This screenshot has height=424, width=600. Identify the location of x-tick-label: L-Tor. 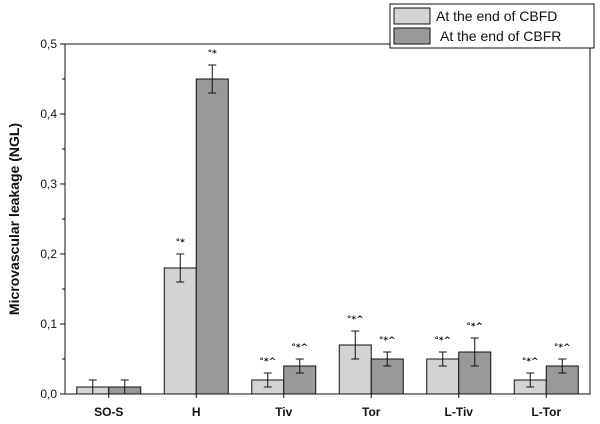
(546, 412).